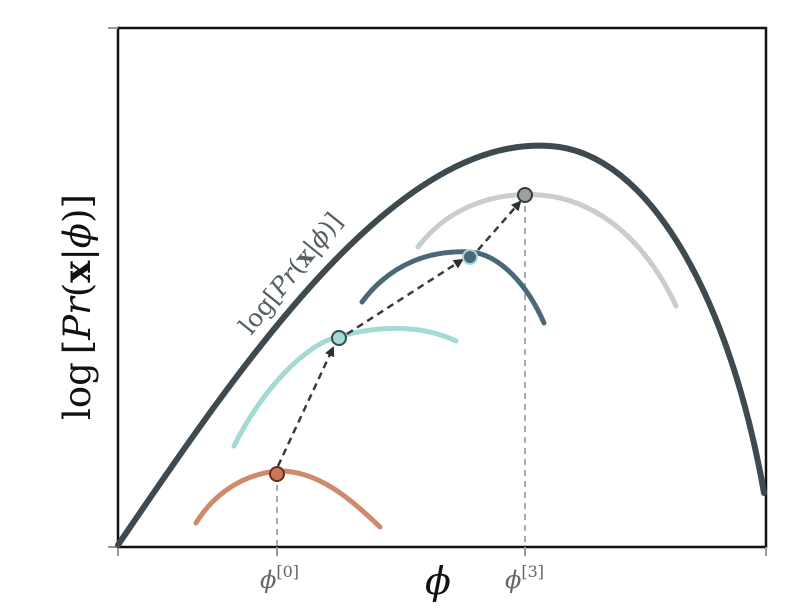  I want to click on curve-label: log[Pr(x|ϕ)], so click(291, 273).